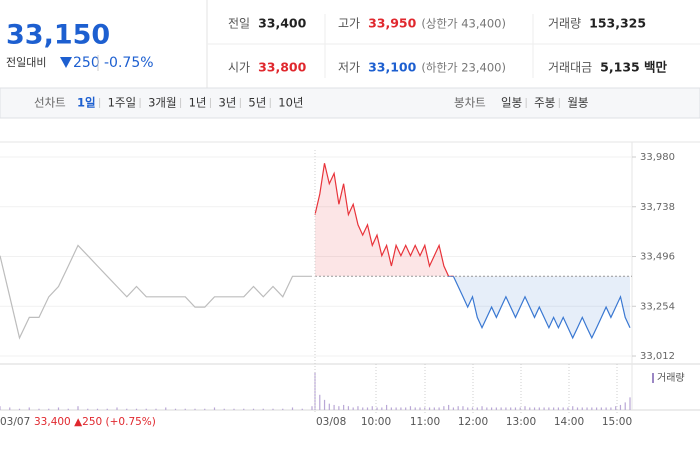 This screenshot has height=450, width=700. Describe the element at coordinates (26, 62) in the screenshot. I see `change-label: 전일대비` at that location.